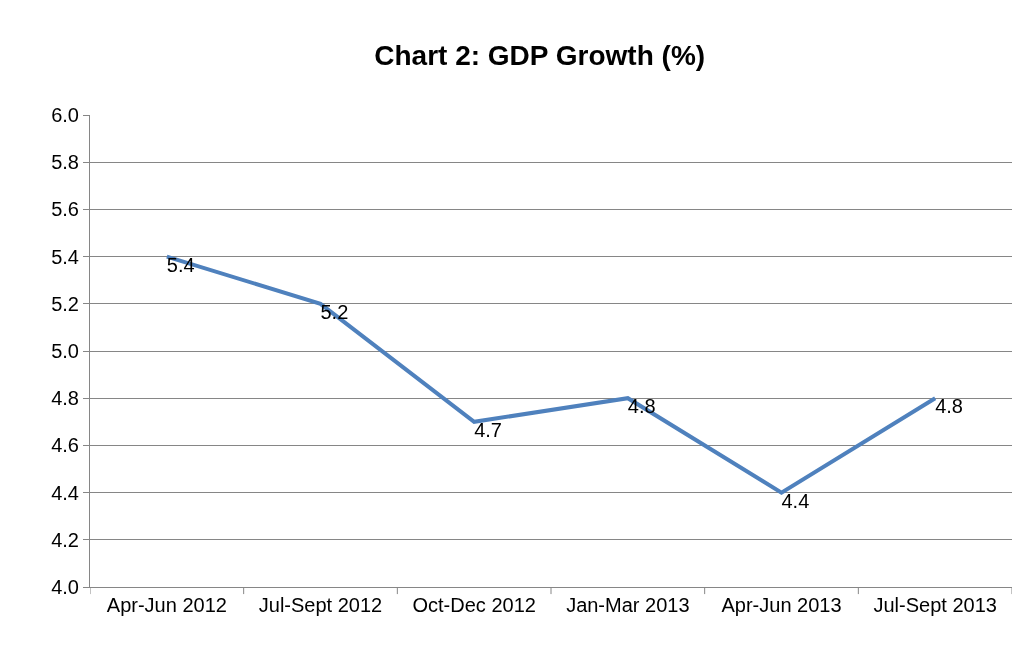 This screenshot has width=1028, height=645. I want to click on y-tick-label: 4.0, so click(65, 587).